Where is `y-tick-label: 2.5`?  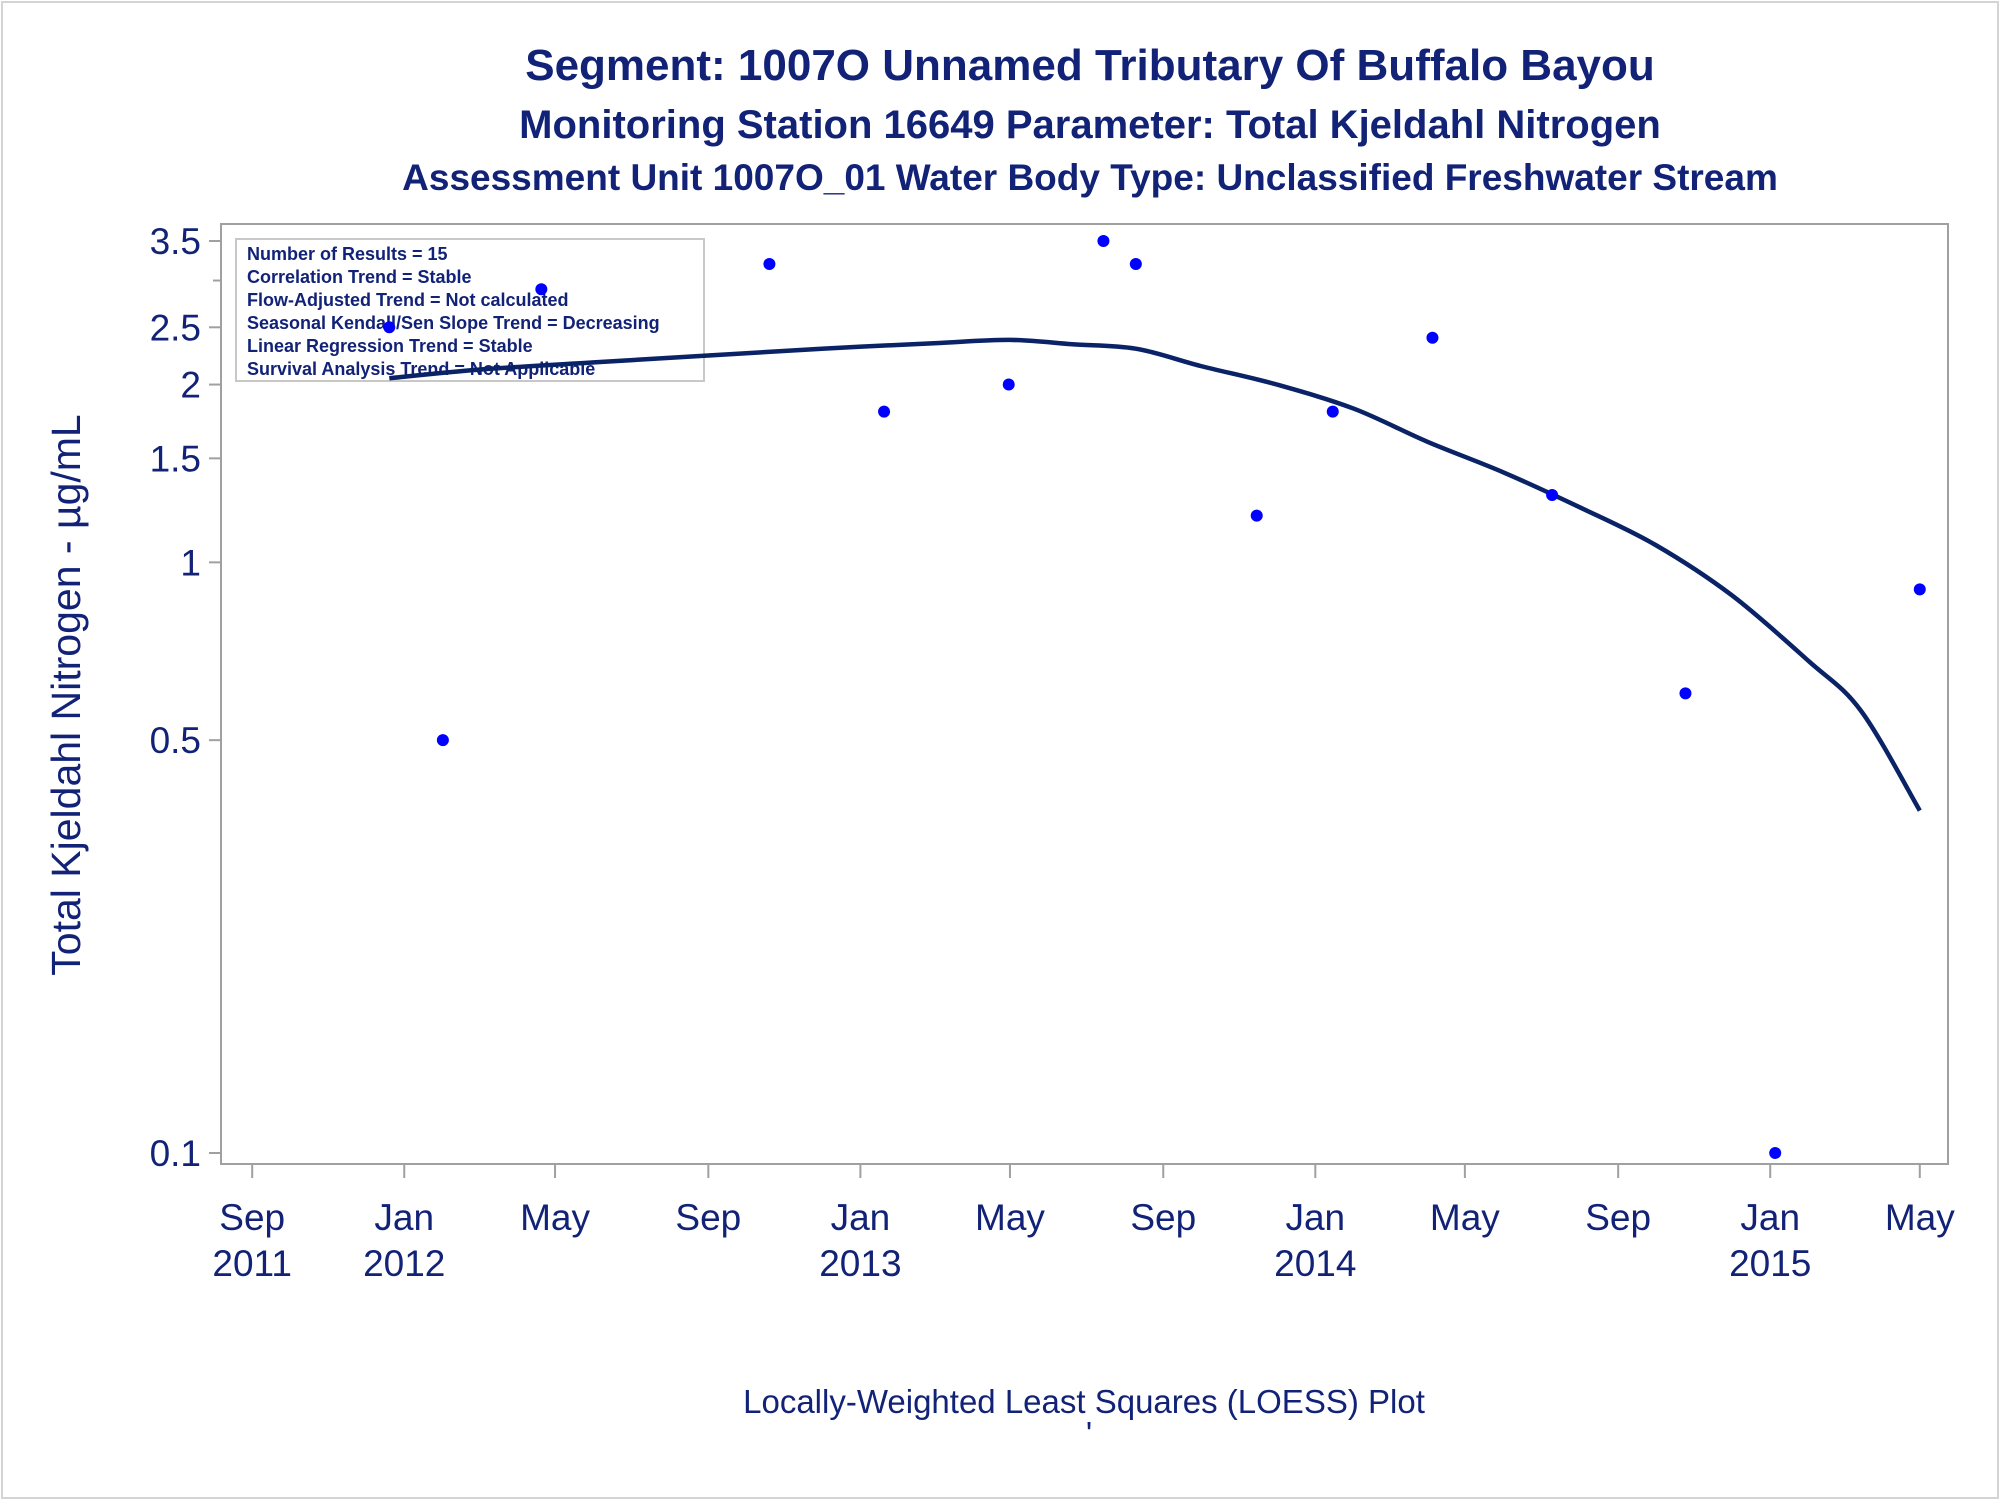
y-tick-label: 2.5 is located at coordinates (175, 327).